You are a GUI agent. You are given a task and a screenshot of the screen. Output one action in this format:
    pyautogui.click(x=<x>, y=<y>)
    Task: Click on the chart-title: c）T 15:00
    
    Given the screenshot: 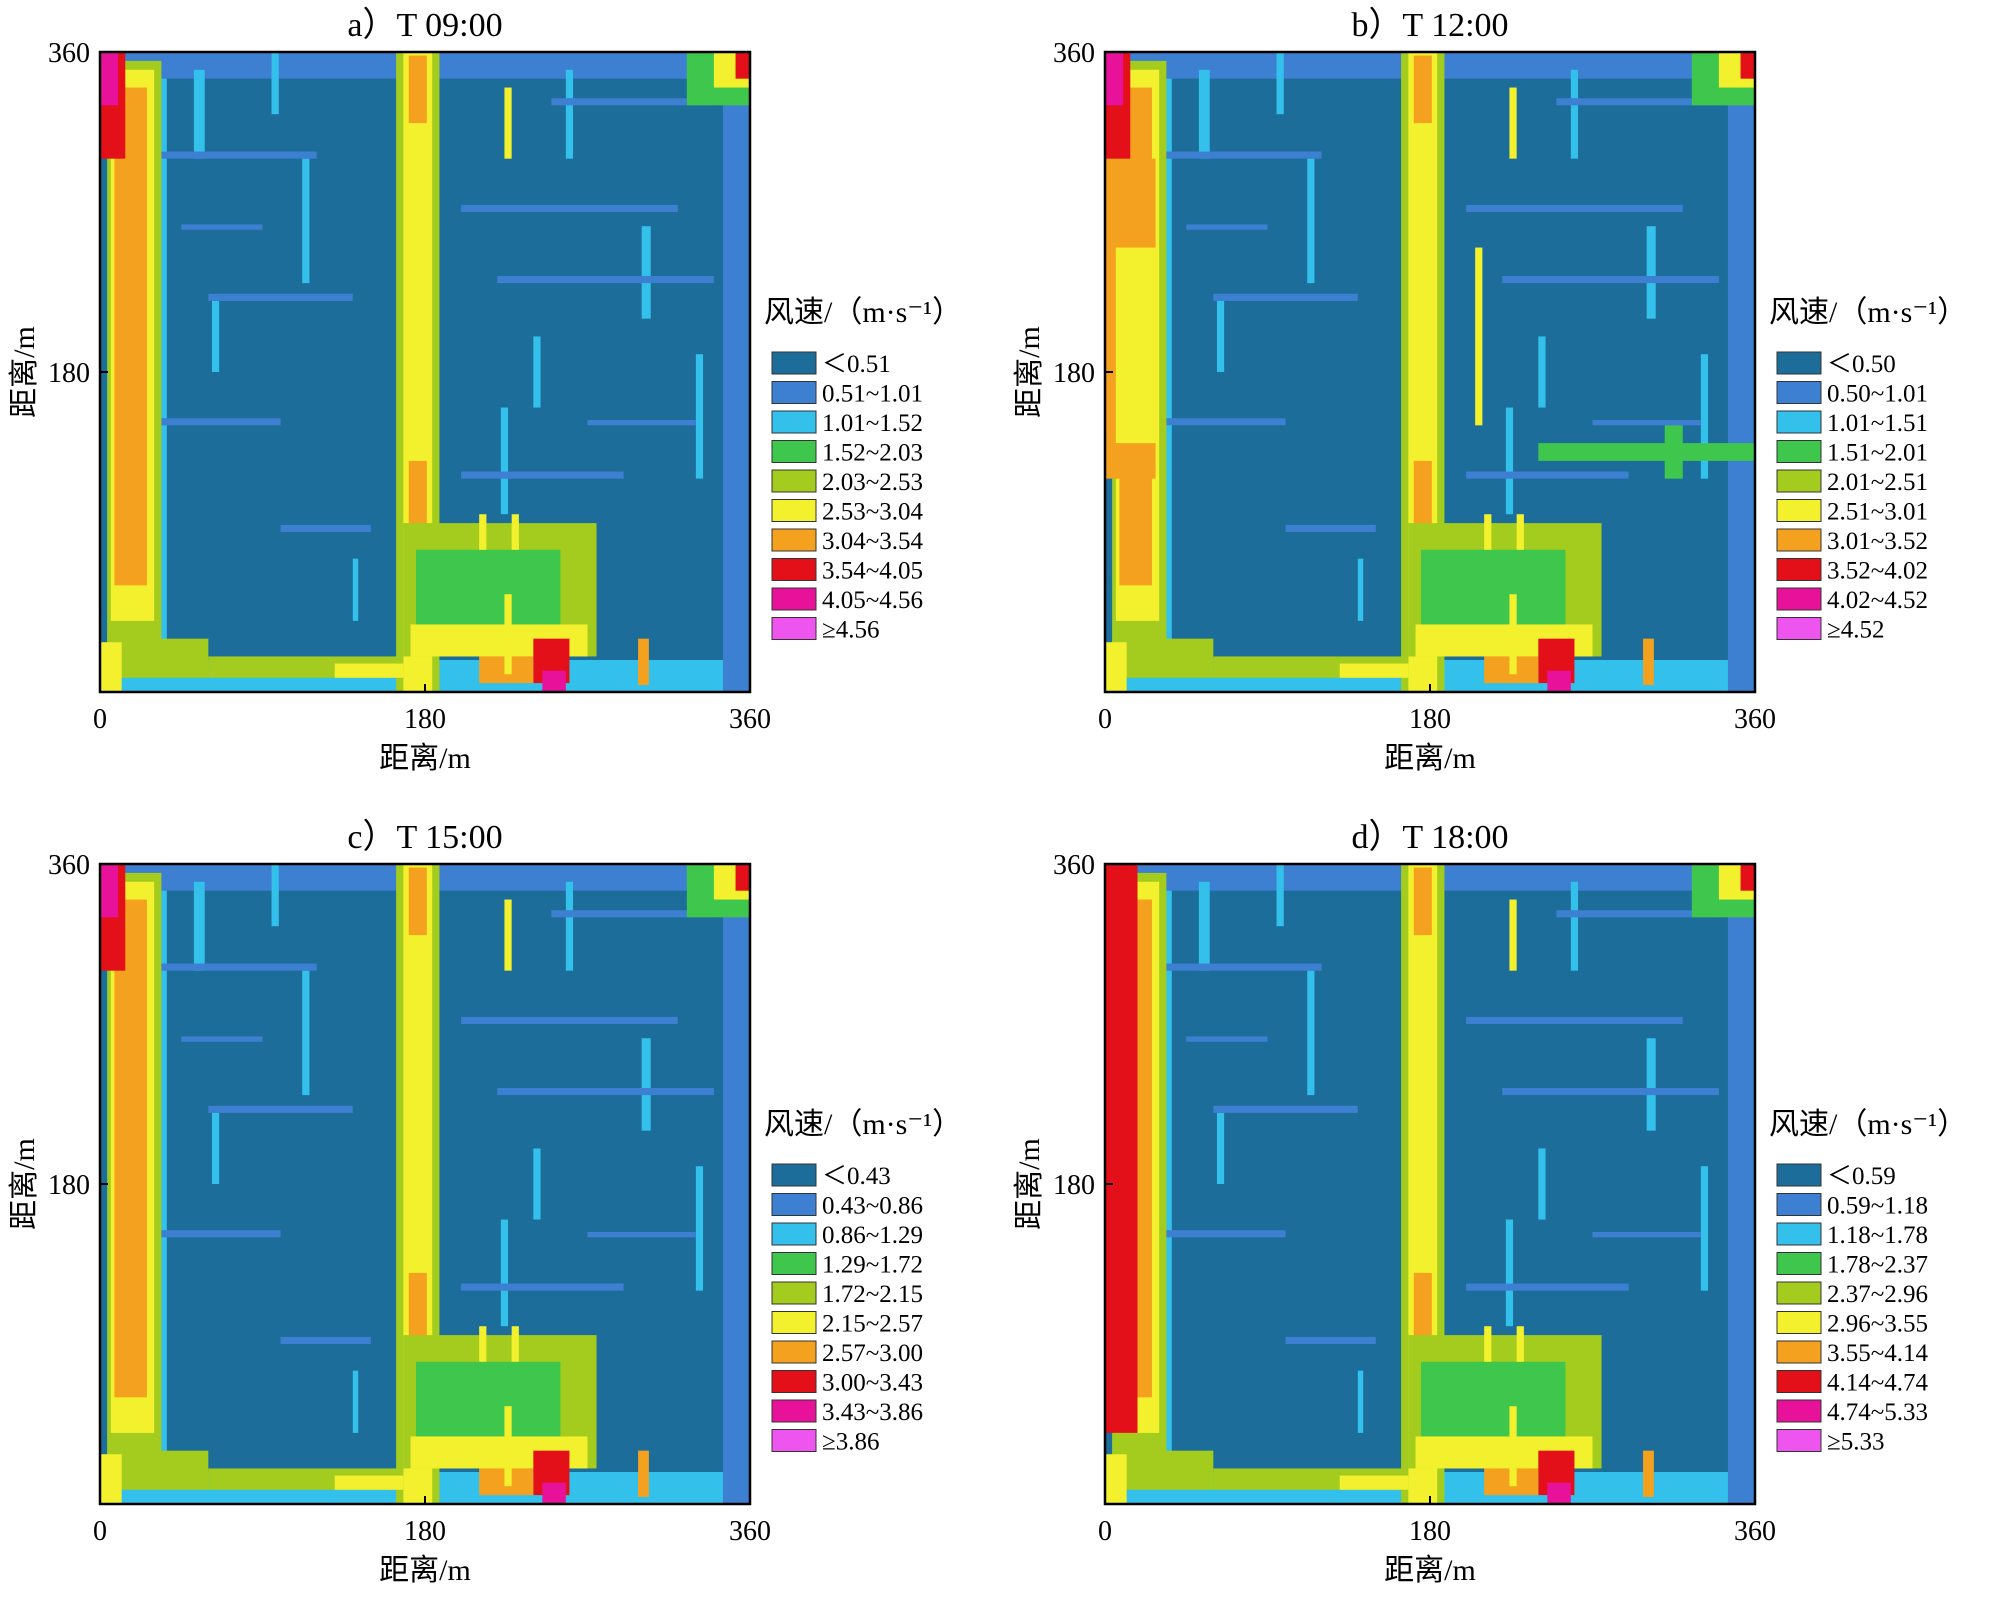 What is the action you would take?
    pyautogui.click(x=424, y=837)
    